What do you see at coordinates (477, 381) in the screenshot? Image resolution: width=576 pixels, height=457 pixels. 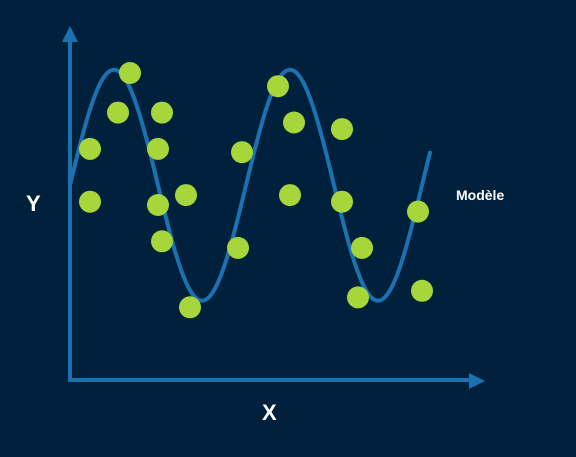 I see `x-axis-arrow` at bounding box center [477, 381].